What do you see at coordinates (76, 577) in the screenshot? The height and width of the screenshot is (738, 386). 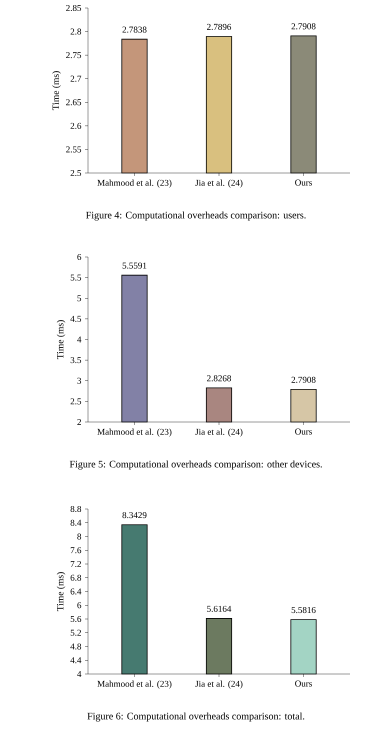 I see `y-tick-label: 6.8` at bounding box center [76, 577].